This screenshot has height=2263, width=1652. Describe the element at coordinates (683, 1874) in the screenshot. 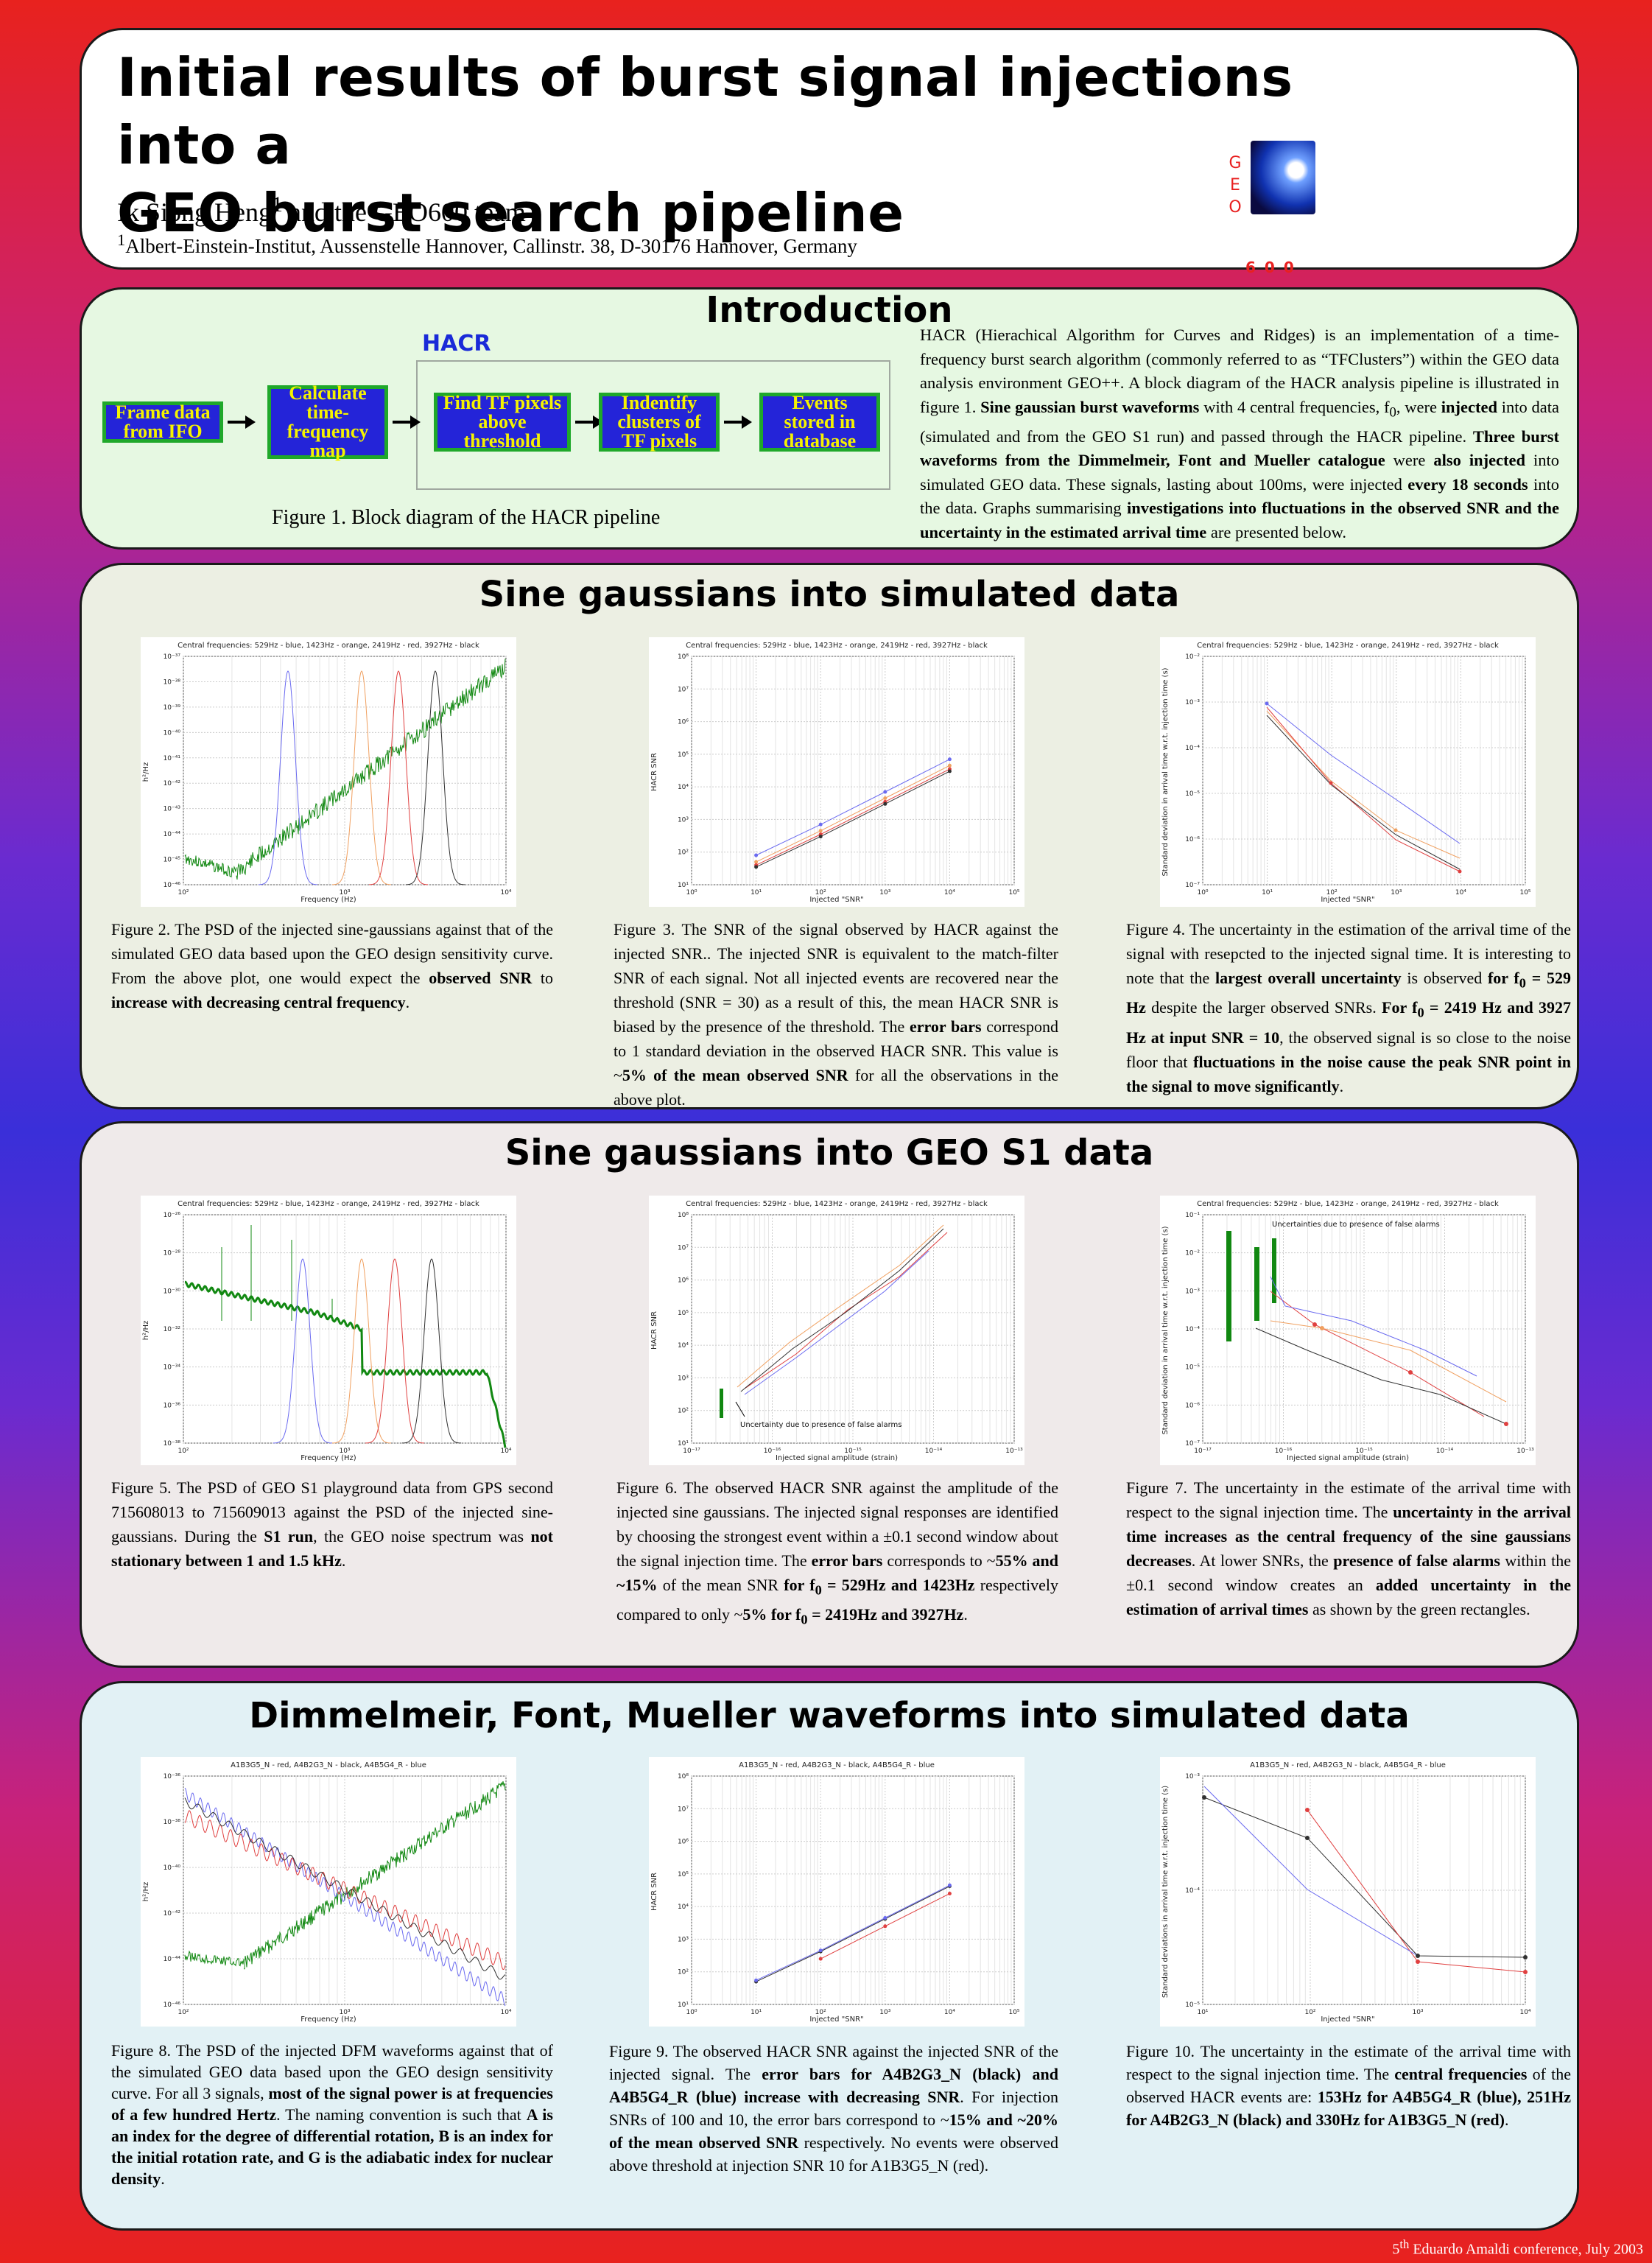

I see `y-tick-label: 10⁵` at that location.